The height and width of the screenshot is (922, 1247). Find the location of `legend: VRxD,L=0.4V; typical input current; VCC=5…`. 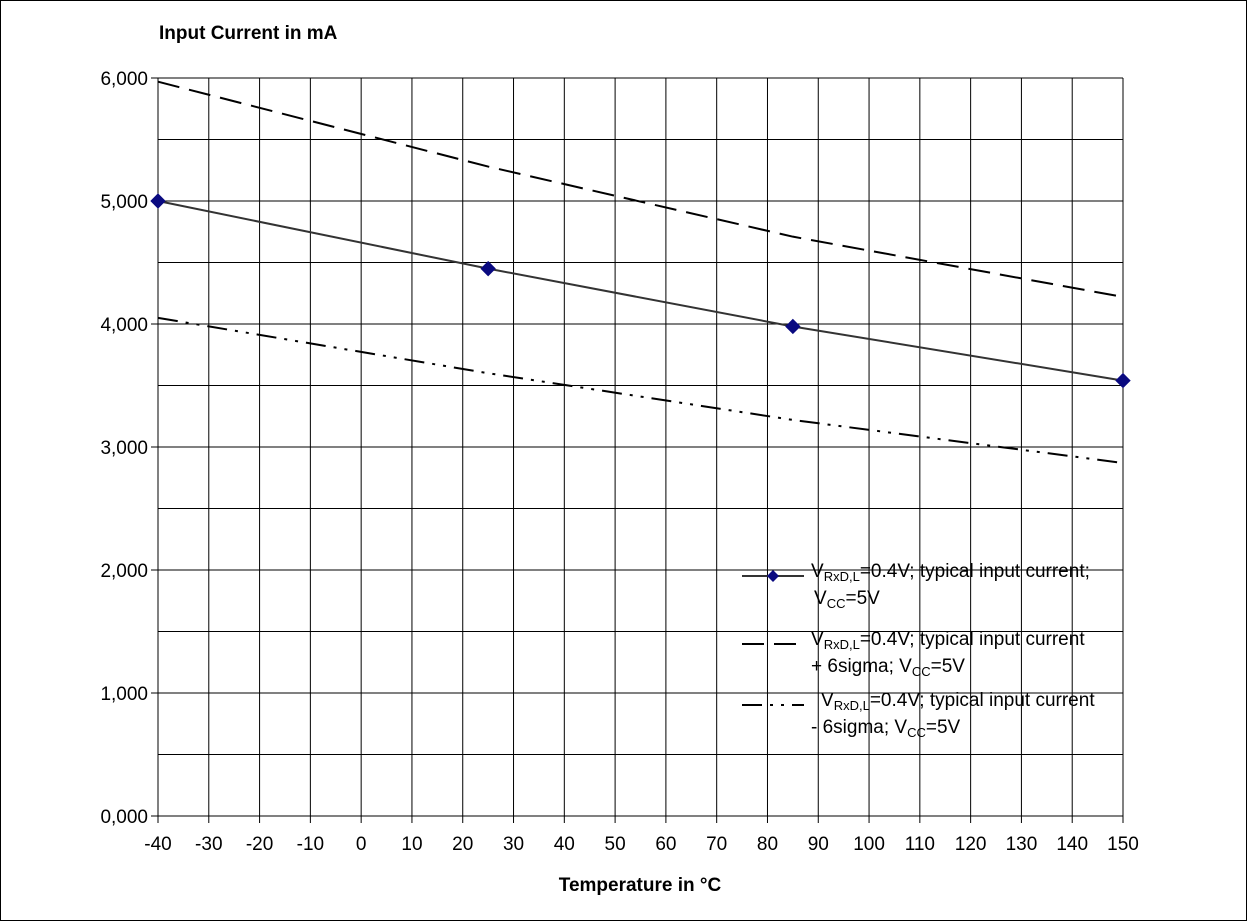

legend: VRxD,L=0.4V; typical input current; VCC=5… is located at coordinates (918, 650).